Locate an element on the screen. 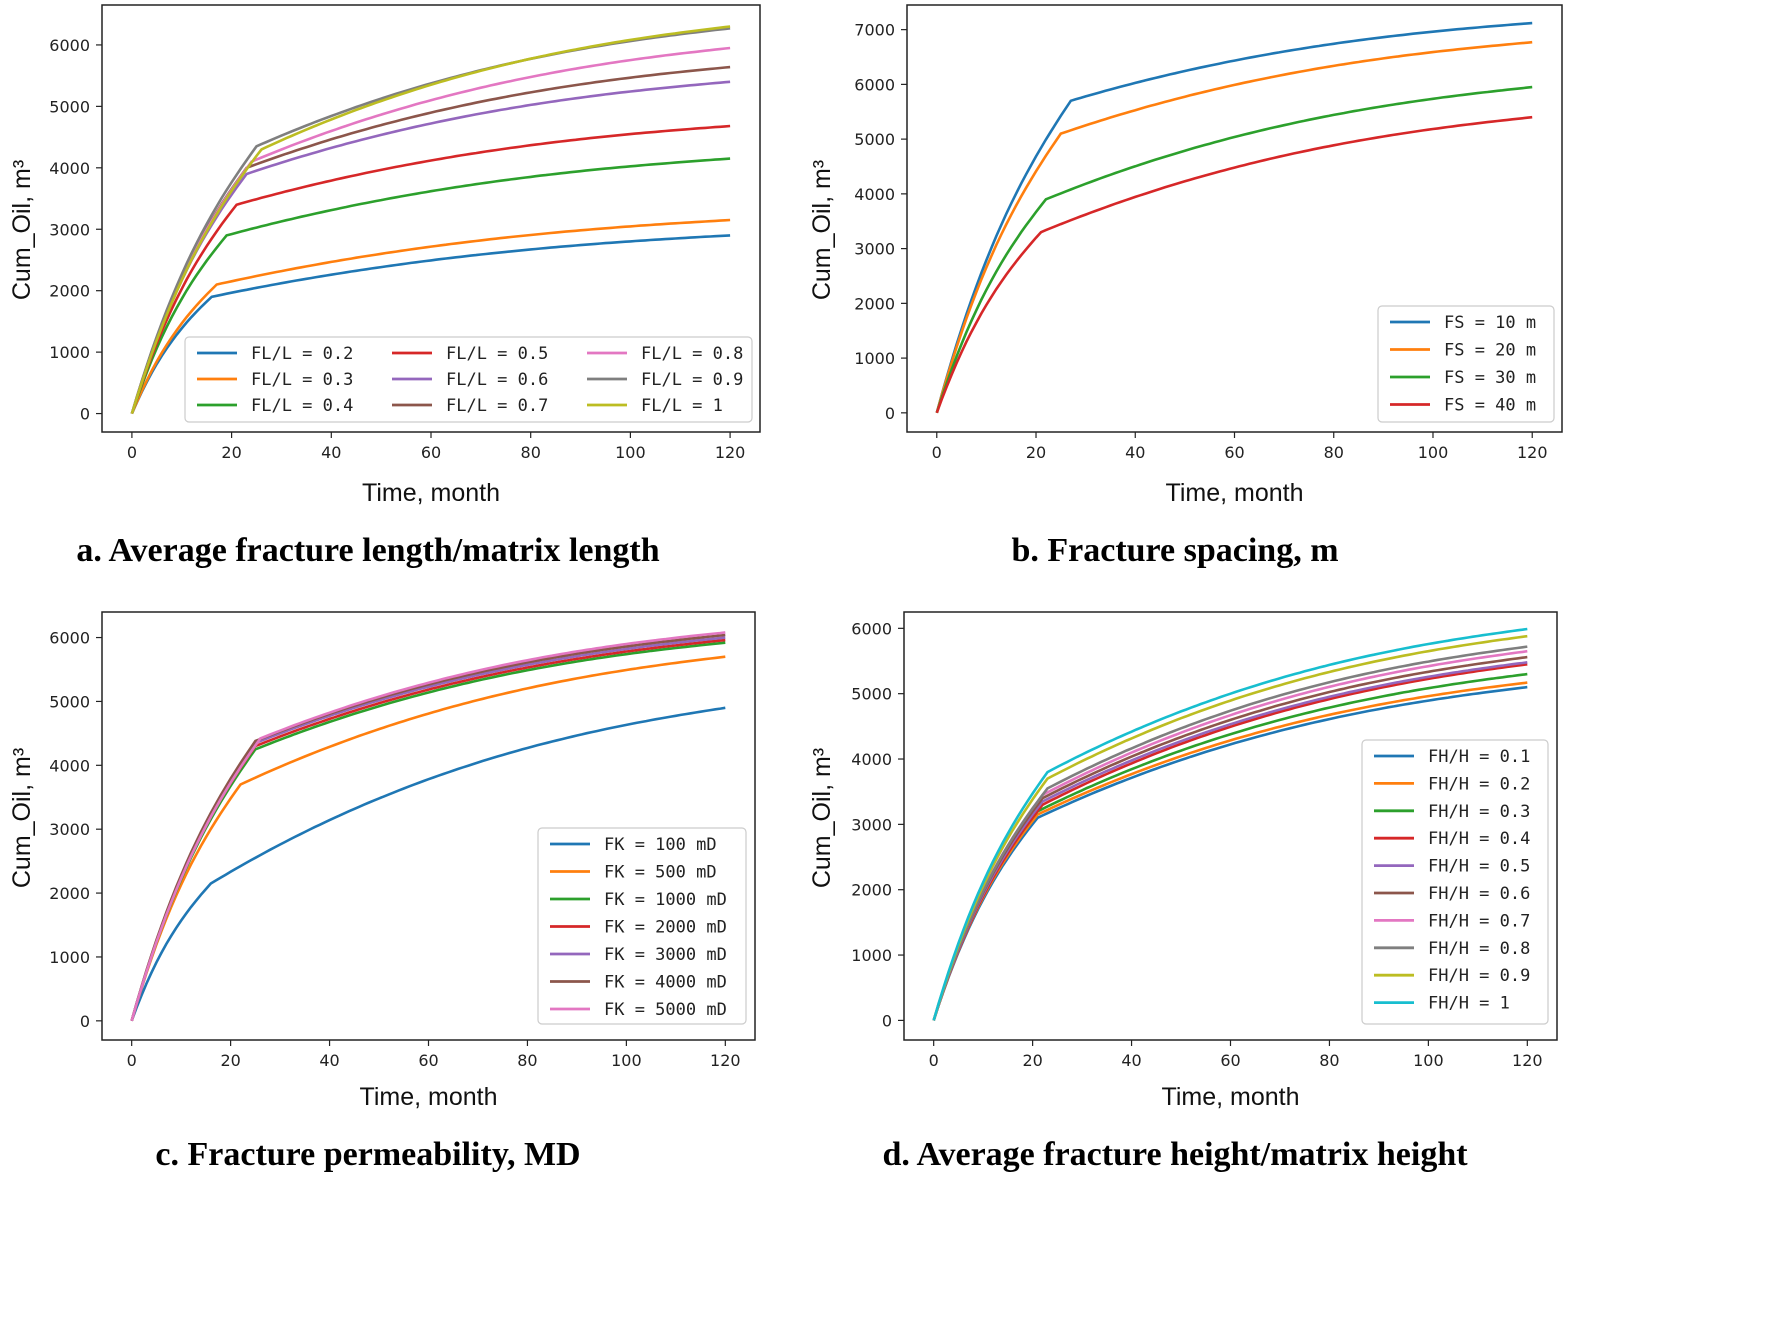 Image resolution: width=1770 pixels, height=1326 pixels. legend-entry: FK = 4000 mD is located at coordinates (665, 983).